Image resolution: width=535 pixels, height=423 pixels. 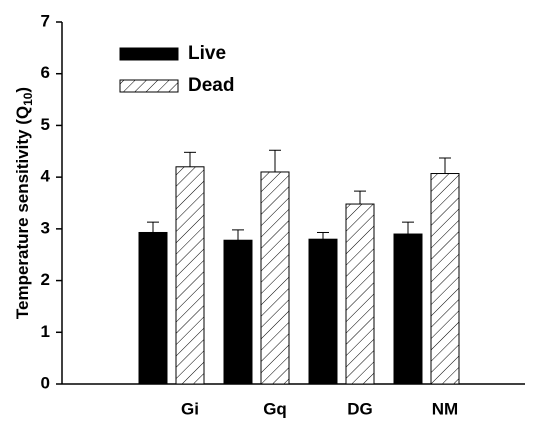 I want to click on y-tick-label: 6, so click(x=45, y=72).